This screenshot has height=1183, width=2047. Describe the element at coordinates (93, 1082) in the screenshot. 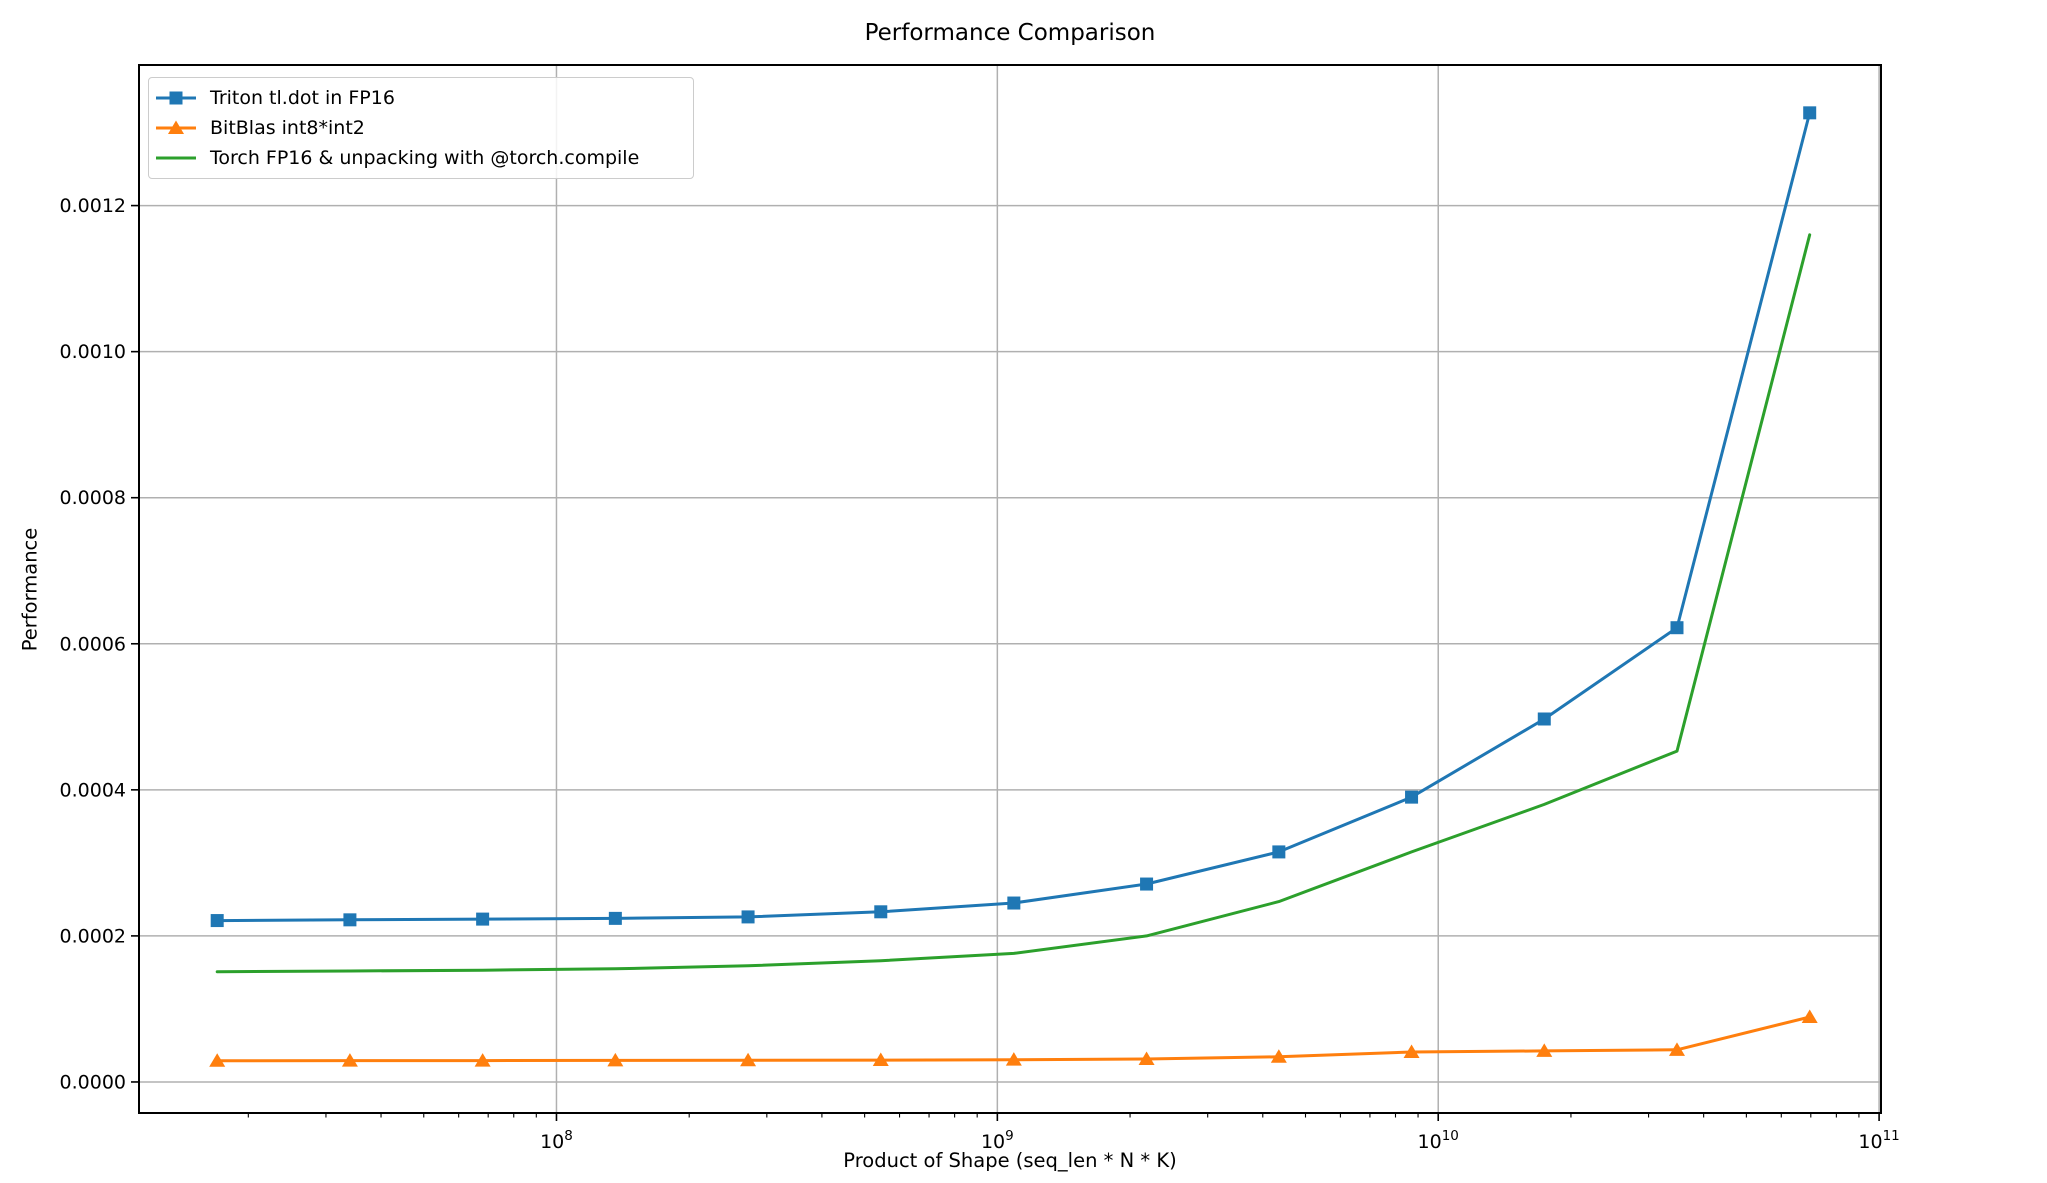

I see `svg-text: 0.0000` at that location.